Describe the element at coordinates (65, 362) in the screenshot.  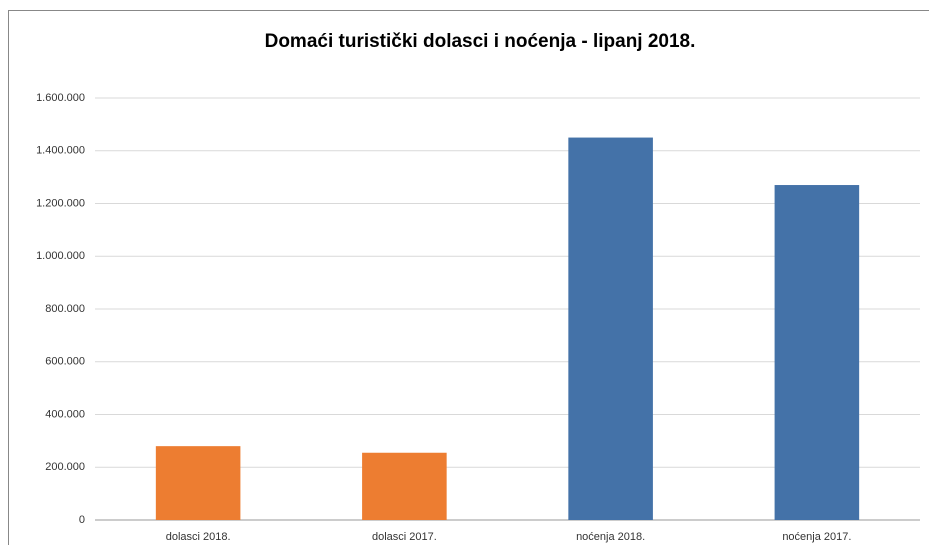
I see `y-tick-label: 600.000` at that location.